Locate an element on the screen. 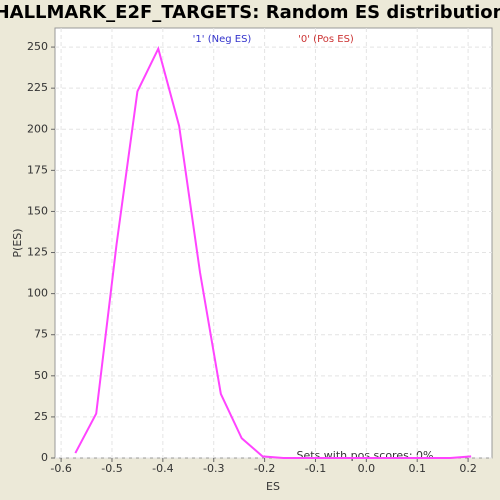 This screenshot has width=500, height=500. y-tick-label: 225 is located at coordinates (37, 87).